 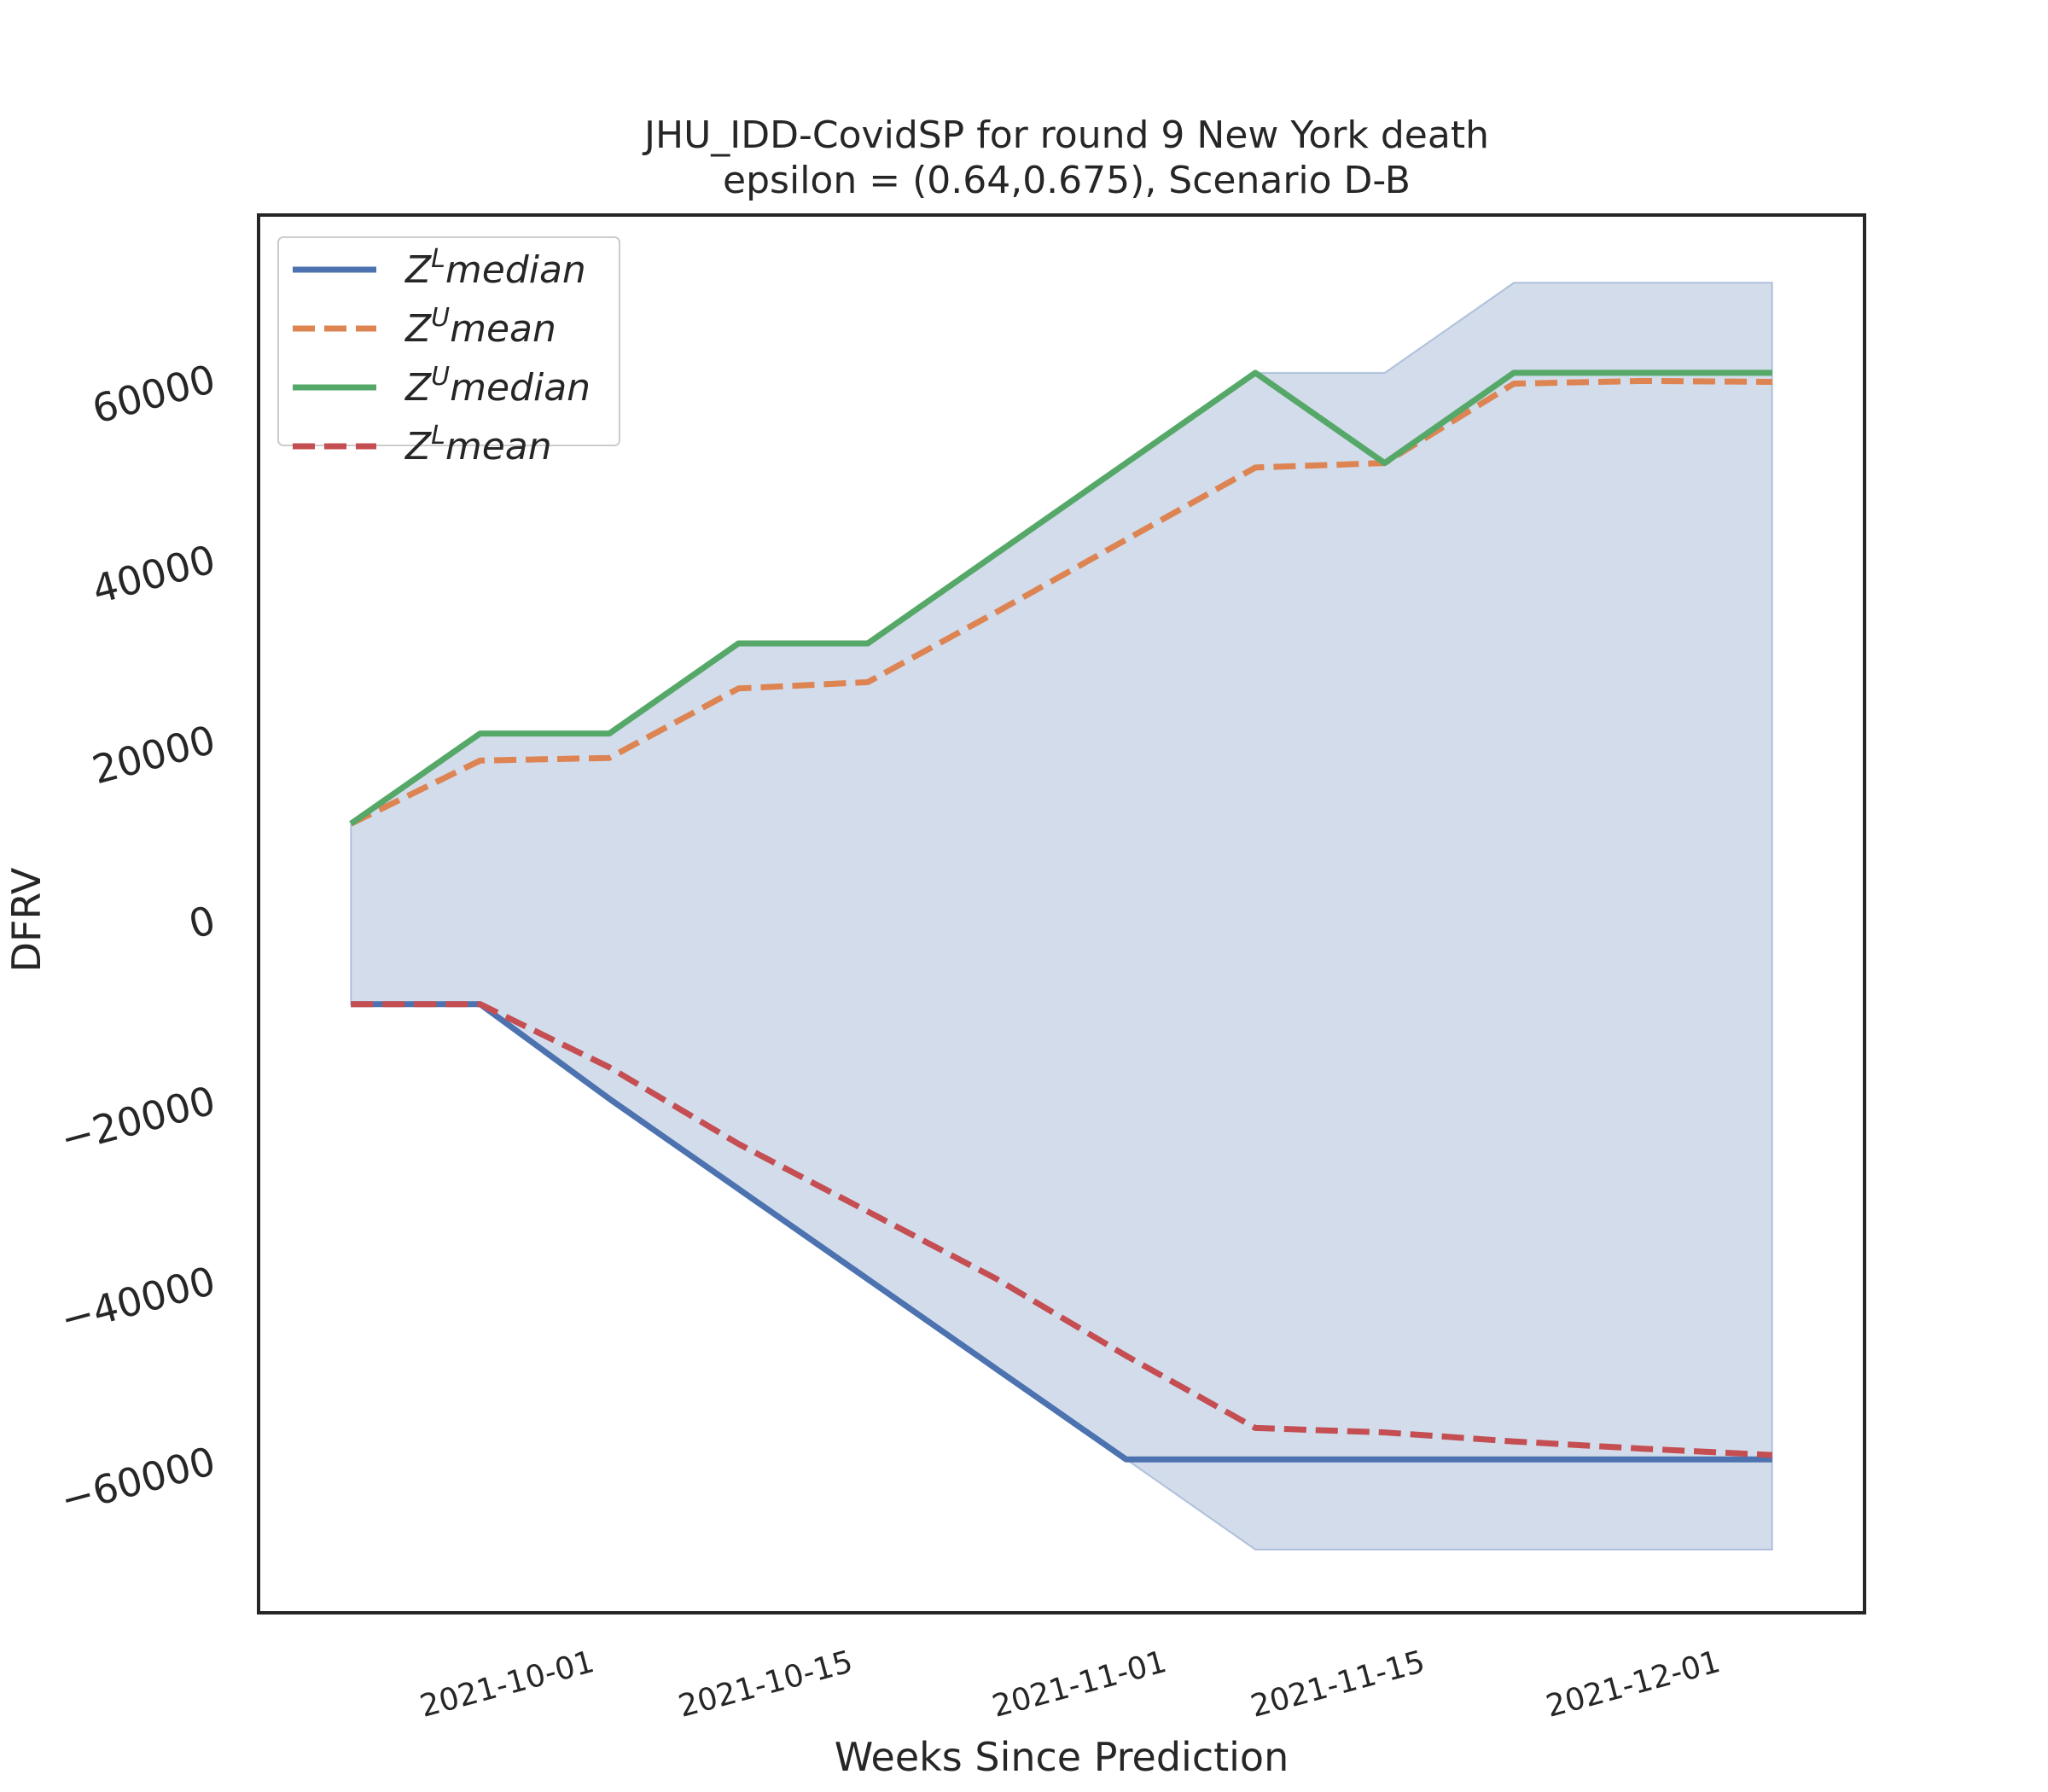 I want to click on legend: ZLmedianZUmeanZUmedianZLmean, so click(x=449, y=352).